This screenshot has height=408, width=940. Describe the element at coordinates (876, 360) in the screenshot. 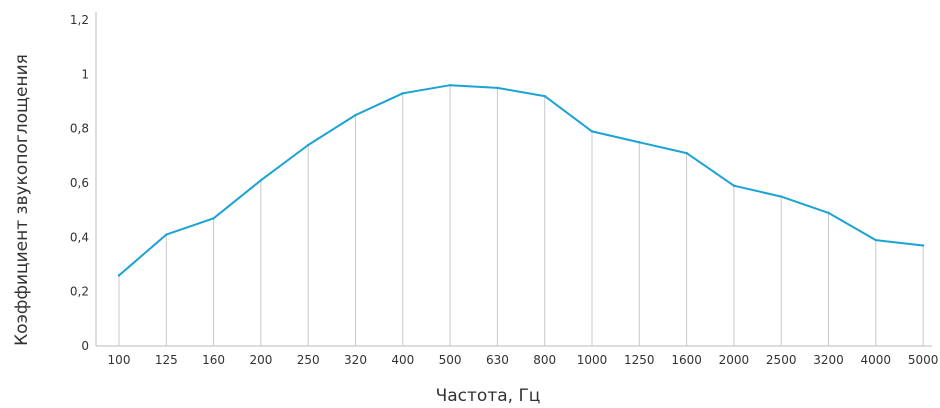

I see `x-tick-label: 4000` at that location.